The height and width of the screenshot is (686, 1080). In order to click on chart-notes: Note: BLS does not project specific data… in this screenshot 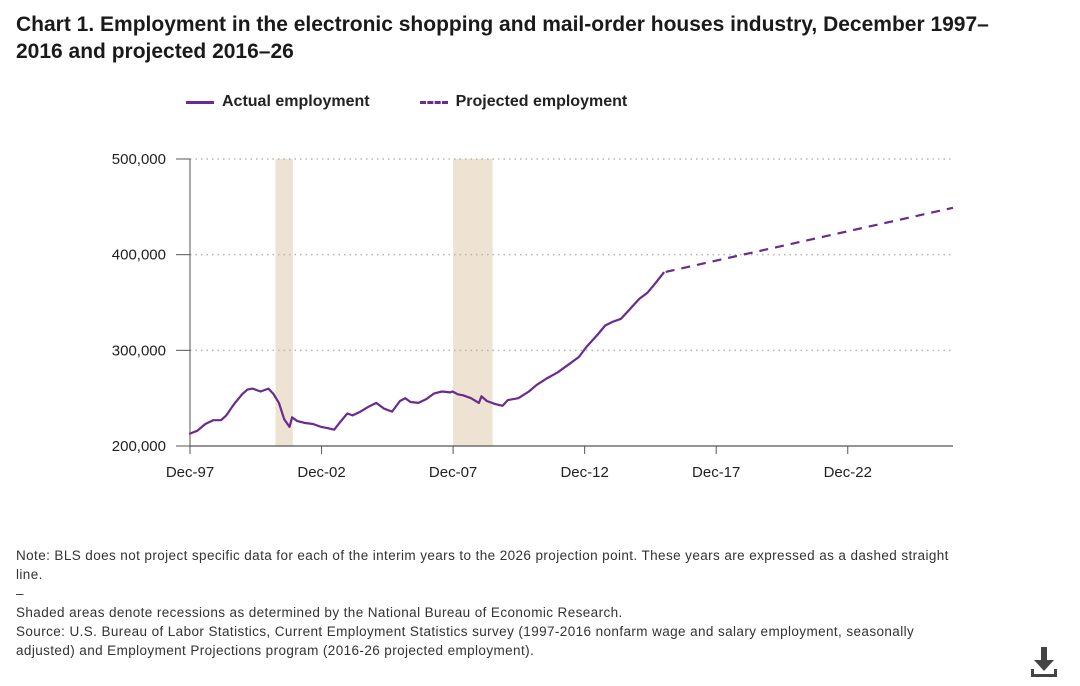, I will do `click(486, 603)`.